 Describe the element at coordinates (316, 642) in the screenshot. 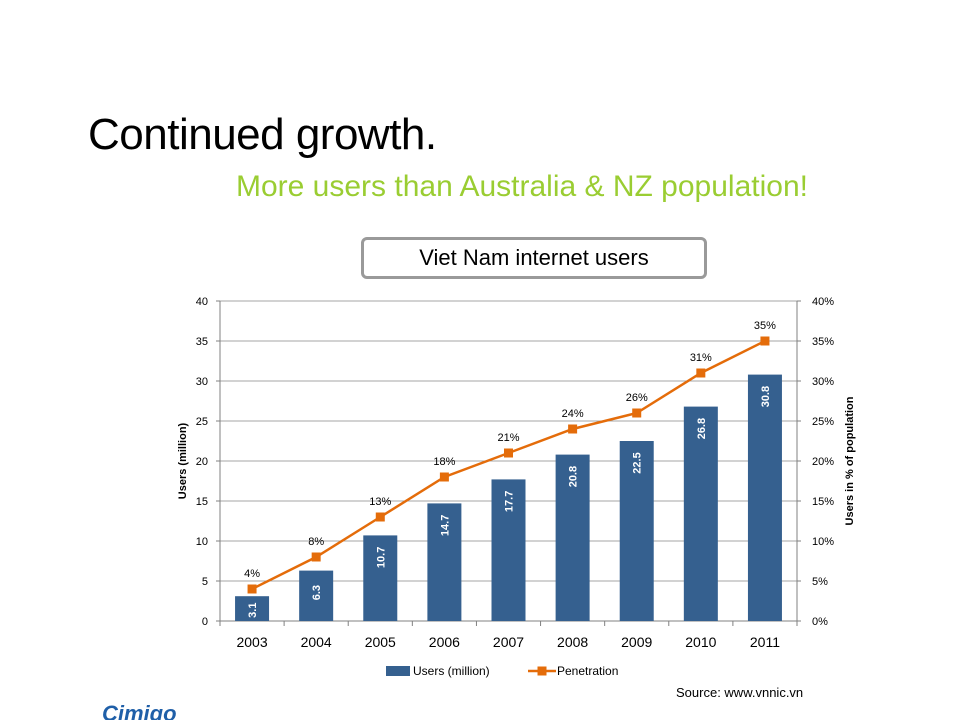

I see `x-tick-label: 2004` at that location.